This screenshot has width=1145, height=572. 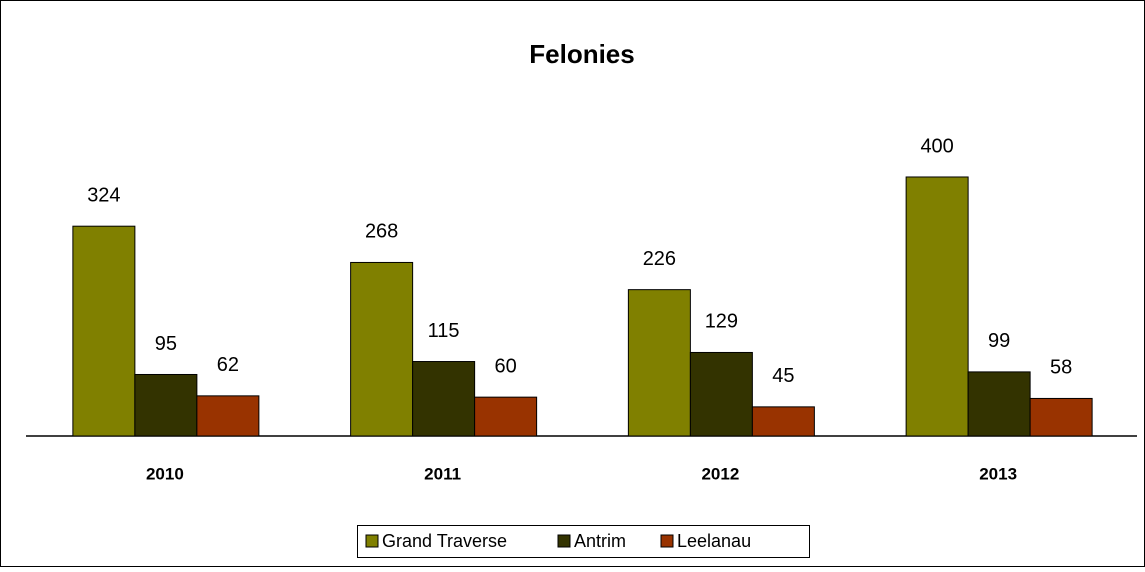 What do you see at coordinates (581, 54) in the screenshot?
I see `chart-title: Felonies` at bounding box center [581, 54].